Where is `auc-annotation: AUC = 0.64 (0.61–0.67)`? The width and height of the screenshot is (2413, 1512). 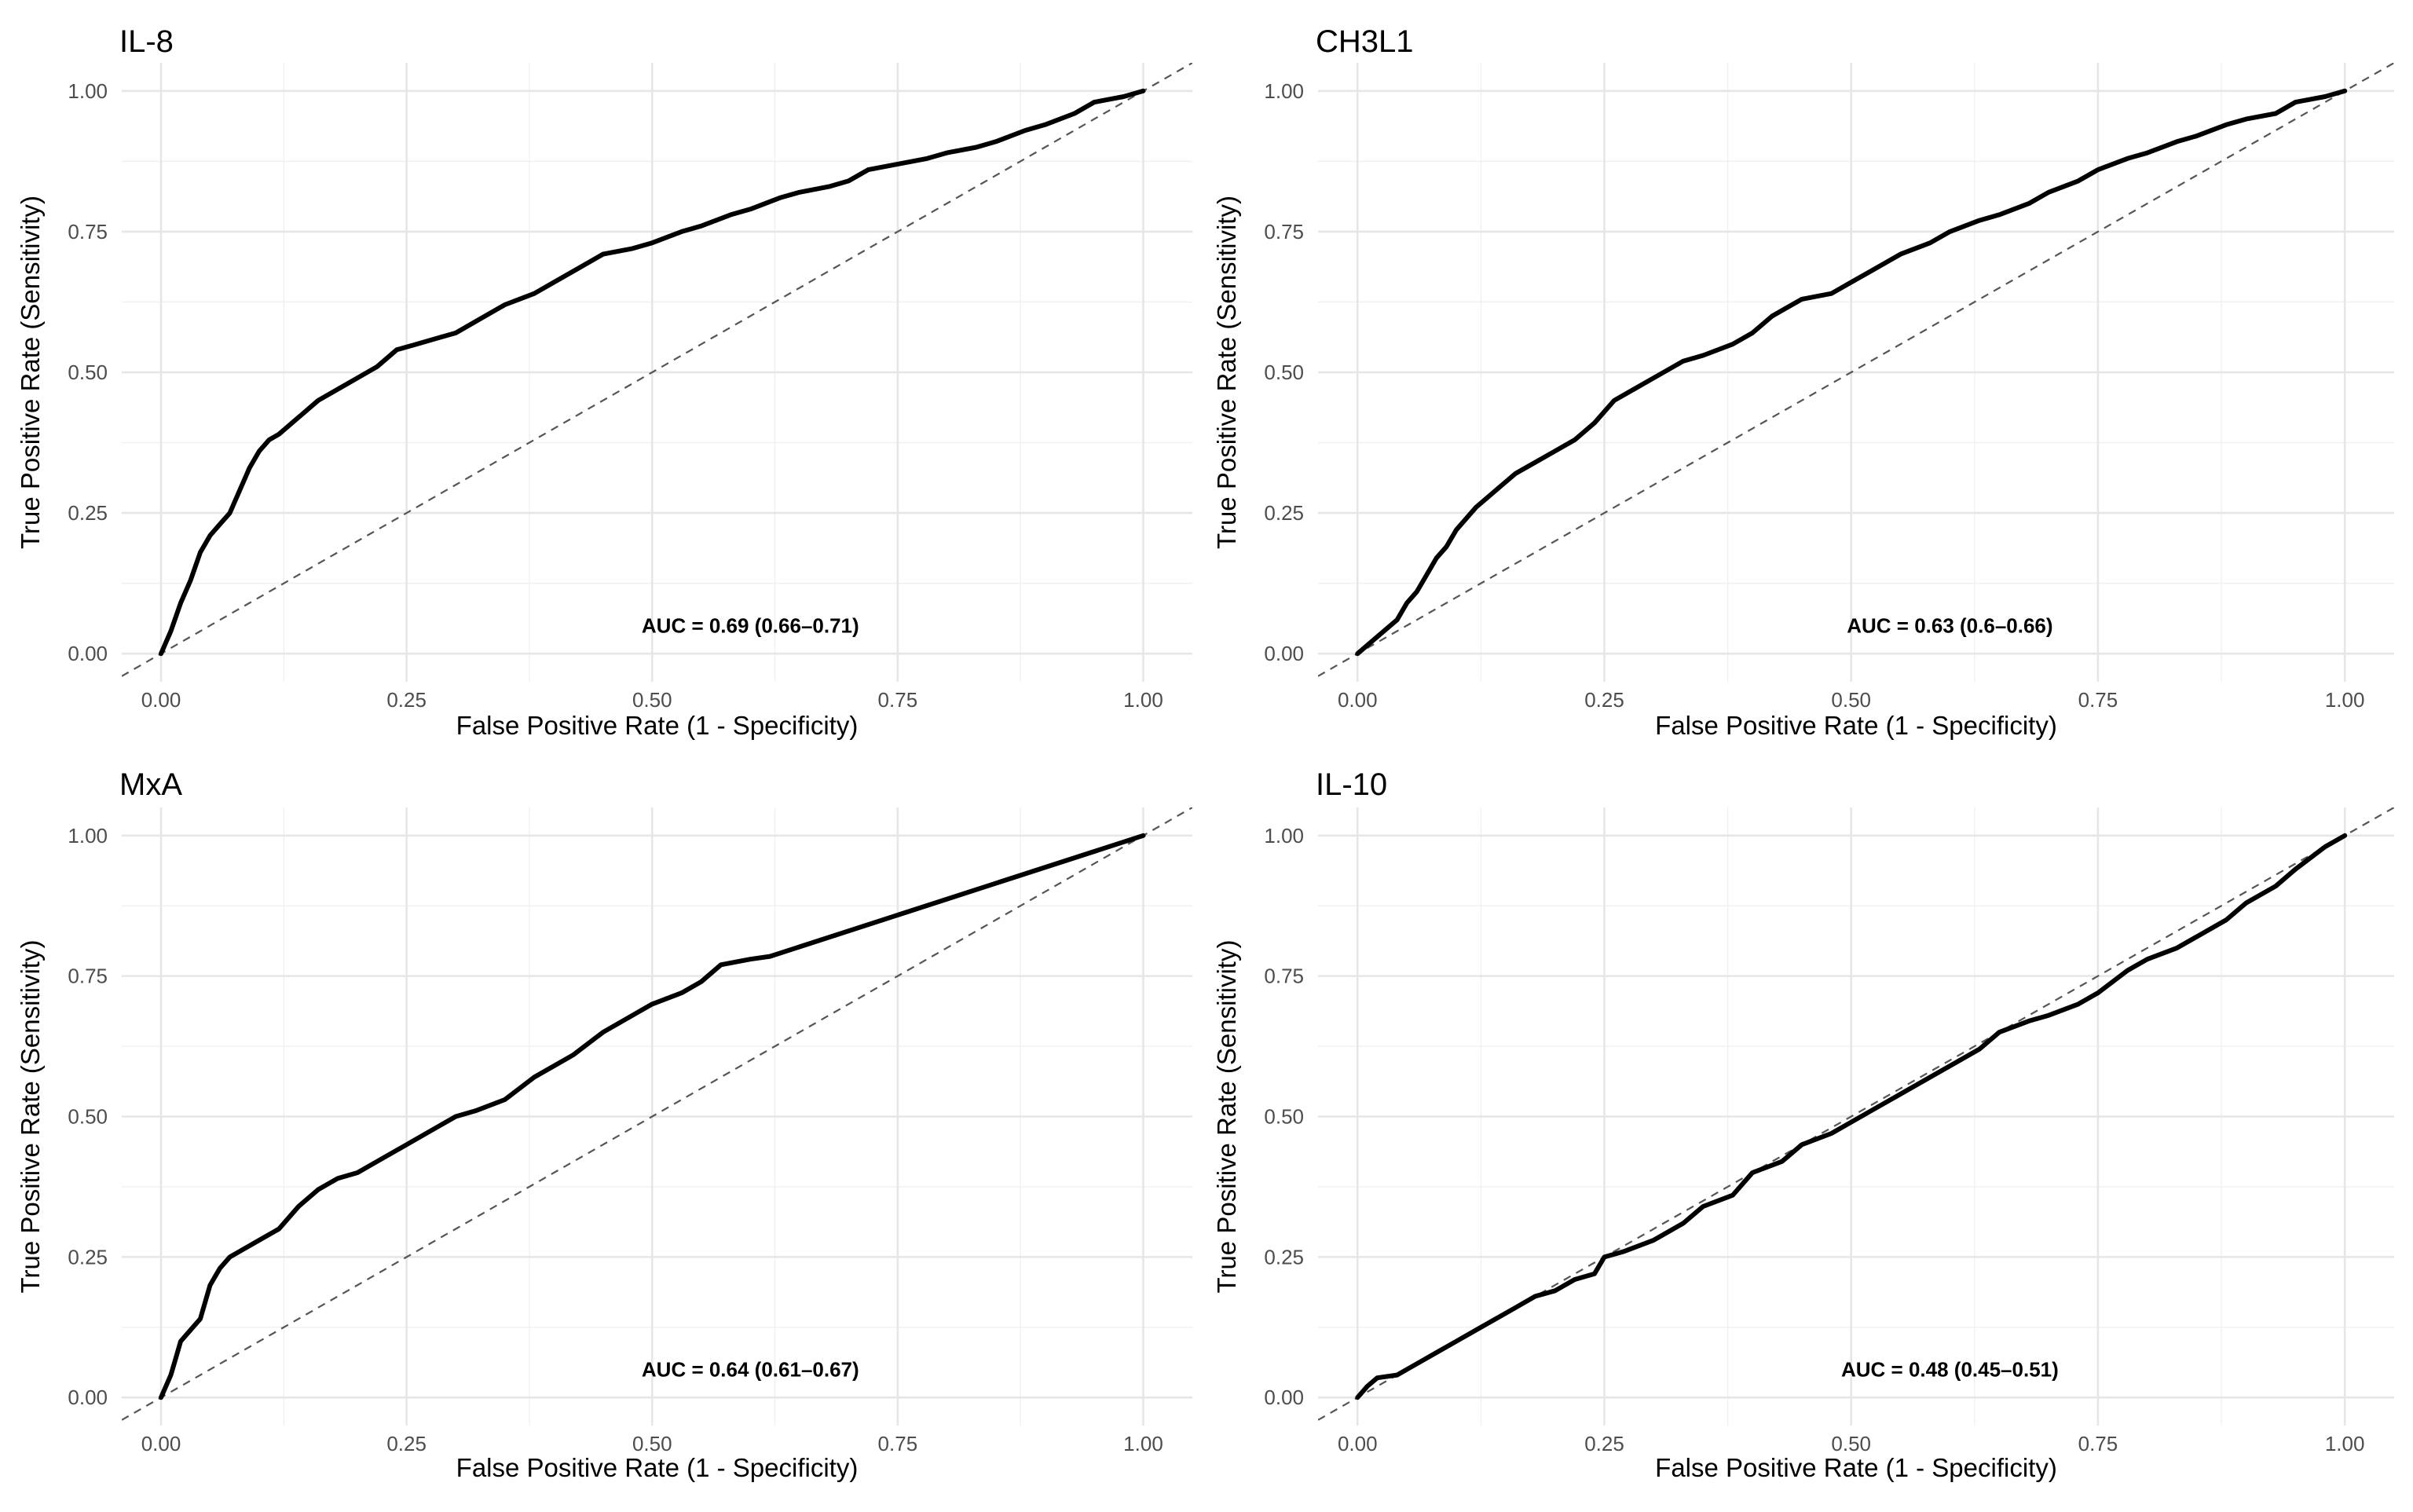
auc-annotation: AUC = 0.64 (0.61–0.67) is located at coordinates (750, 1369).